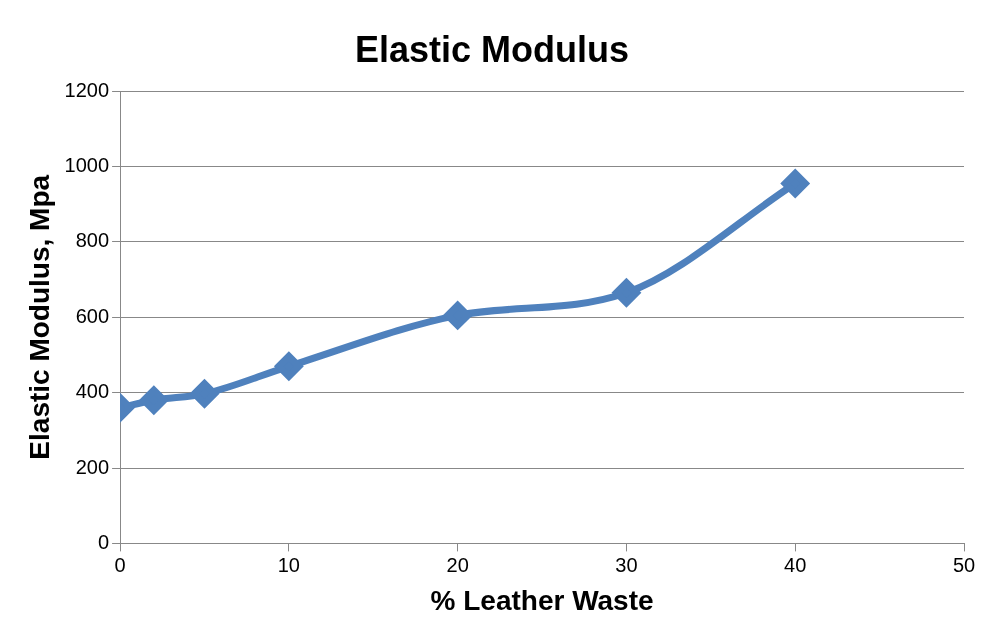 This screenshot has height=627, width=1004. Describe the element at coordinates (795, 564) in the screenshot. I see `x-tick-label: 40` at that location.